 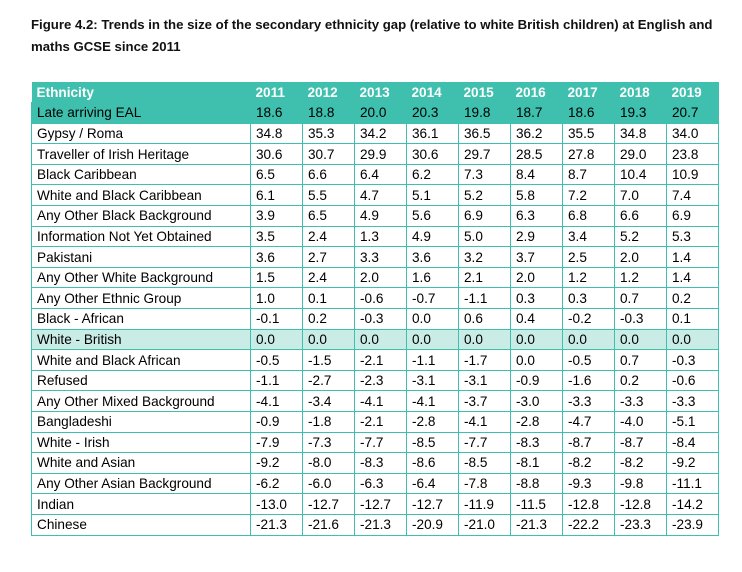 What do you see at coordinates (588, 195) in the screenshot?
I see `value-cell: 7.2` at bounding box center [588, 195].